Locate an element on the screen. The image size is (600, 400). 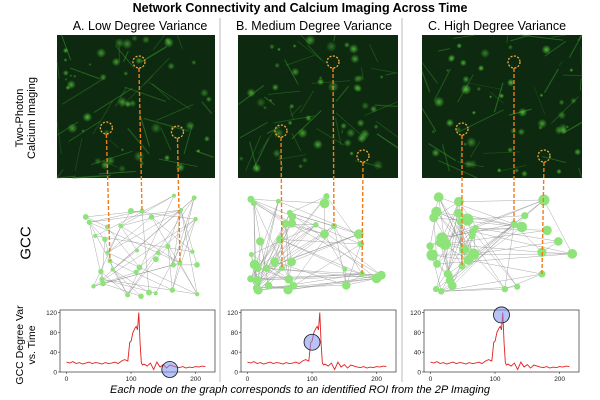
y-tick-label: 120 is located at coordinates (415, 313).